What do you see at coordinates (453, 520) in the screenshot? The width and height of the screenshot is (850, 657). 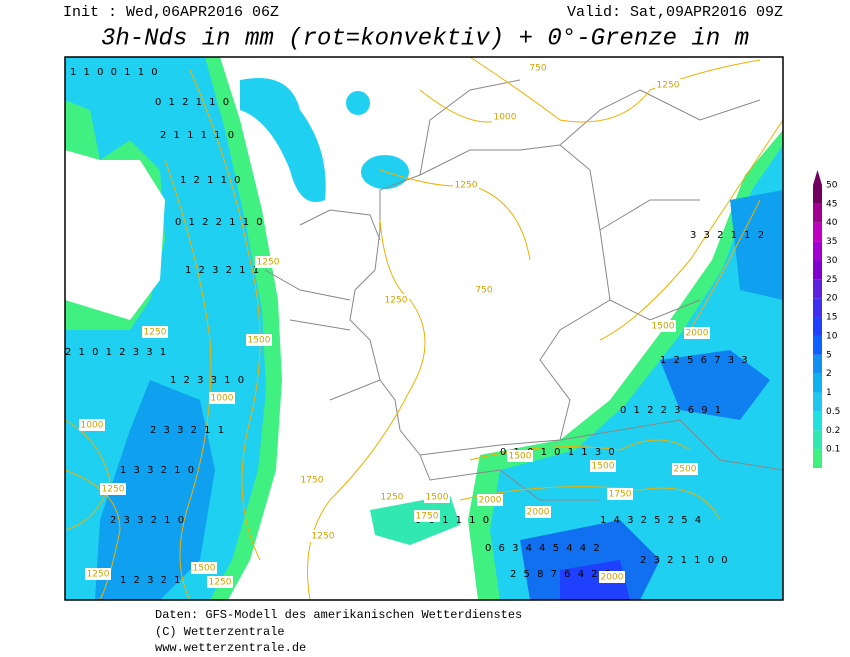 I see `precip-value: 0 0 1 1 1 0` at bounding box center [453, 520].